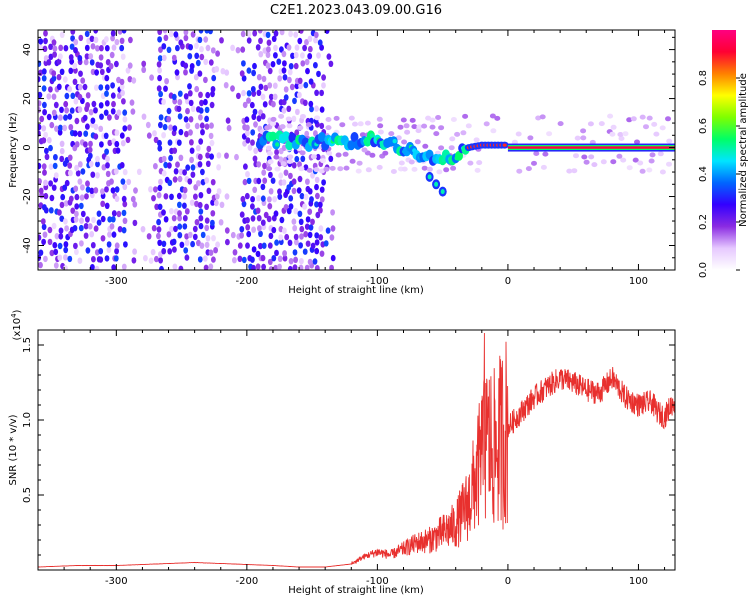  What do you see at coordinates (436, 184) in the screenshot?
I see `spectrogram-branch-core` at bounding box center [436, 184].